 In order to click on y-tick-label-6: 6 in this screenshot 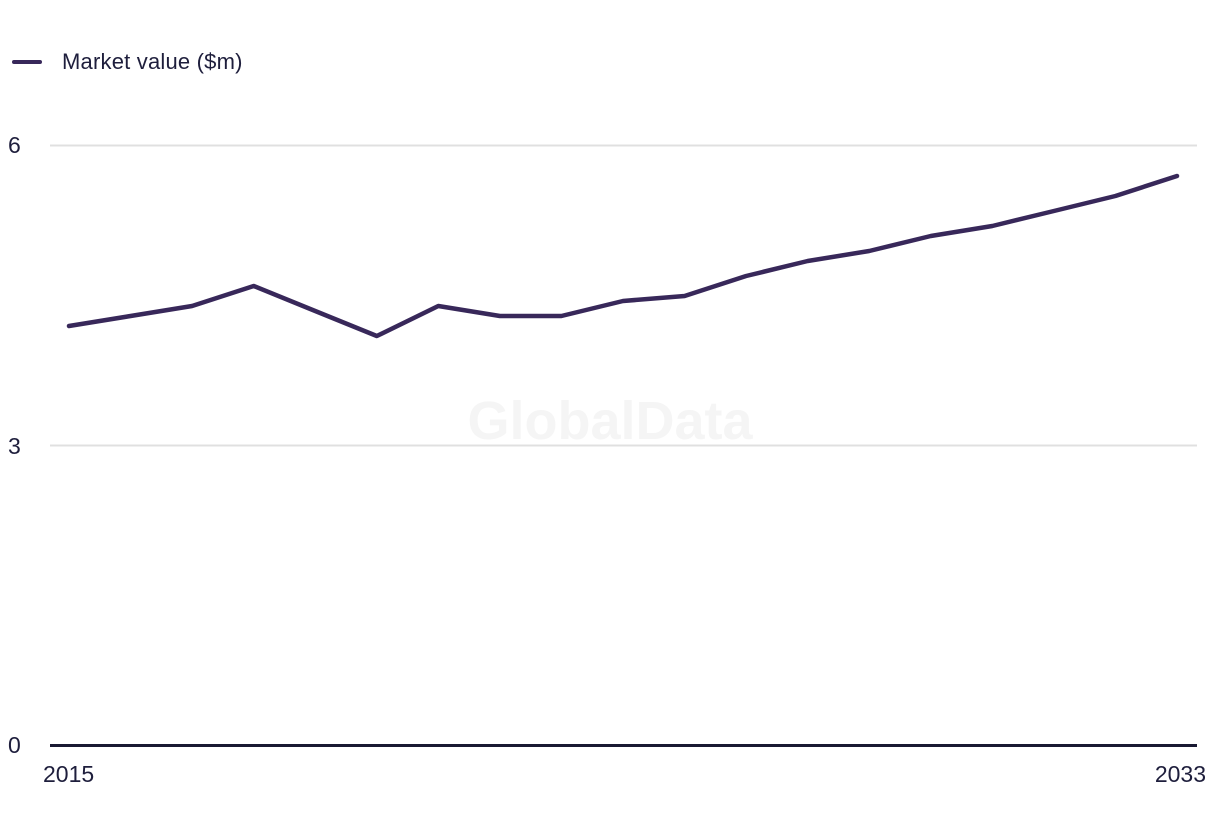, I will do `click(14, 145)`.